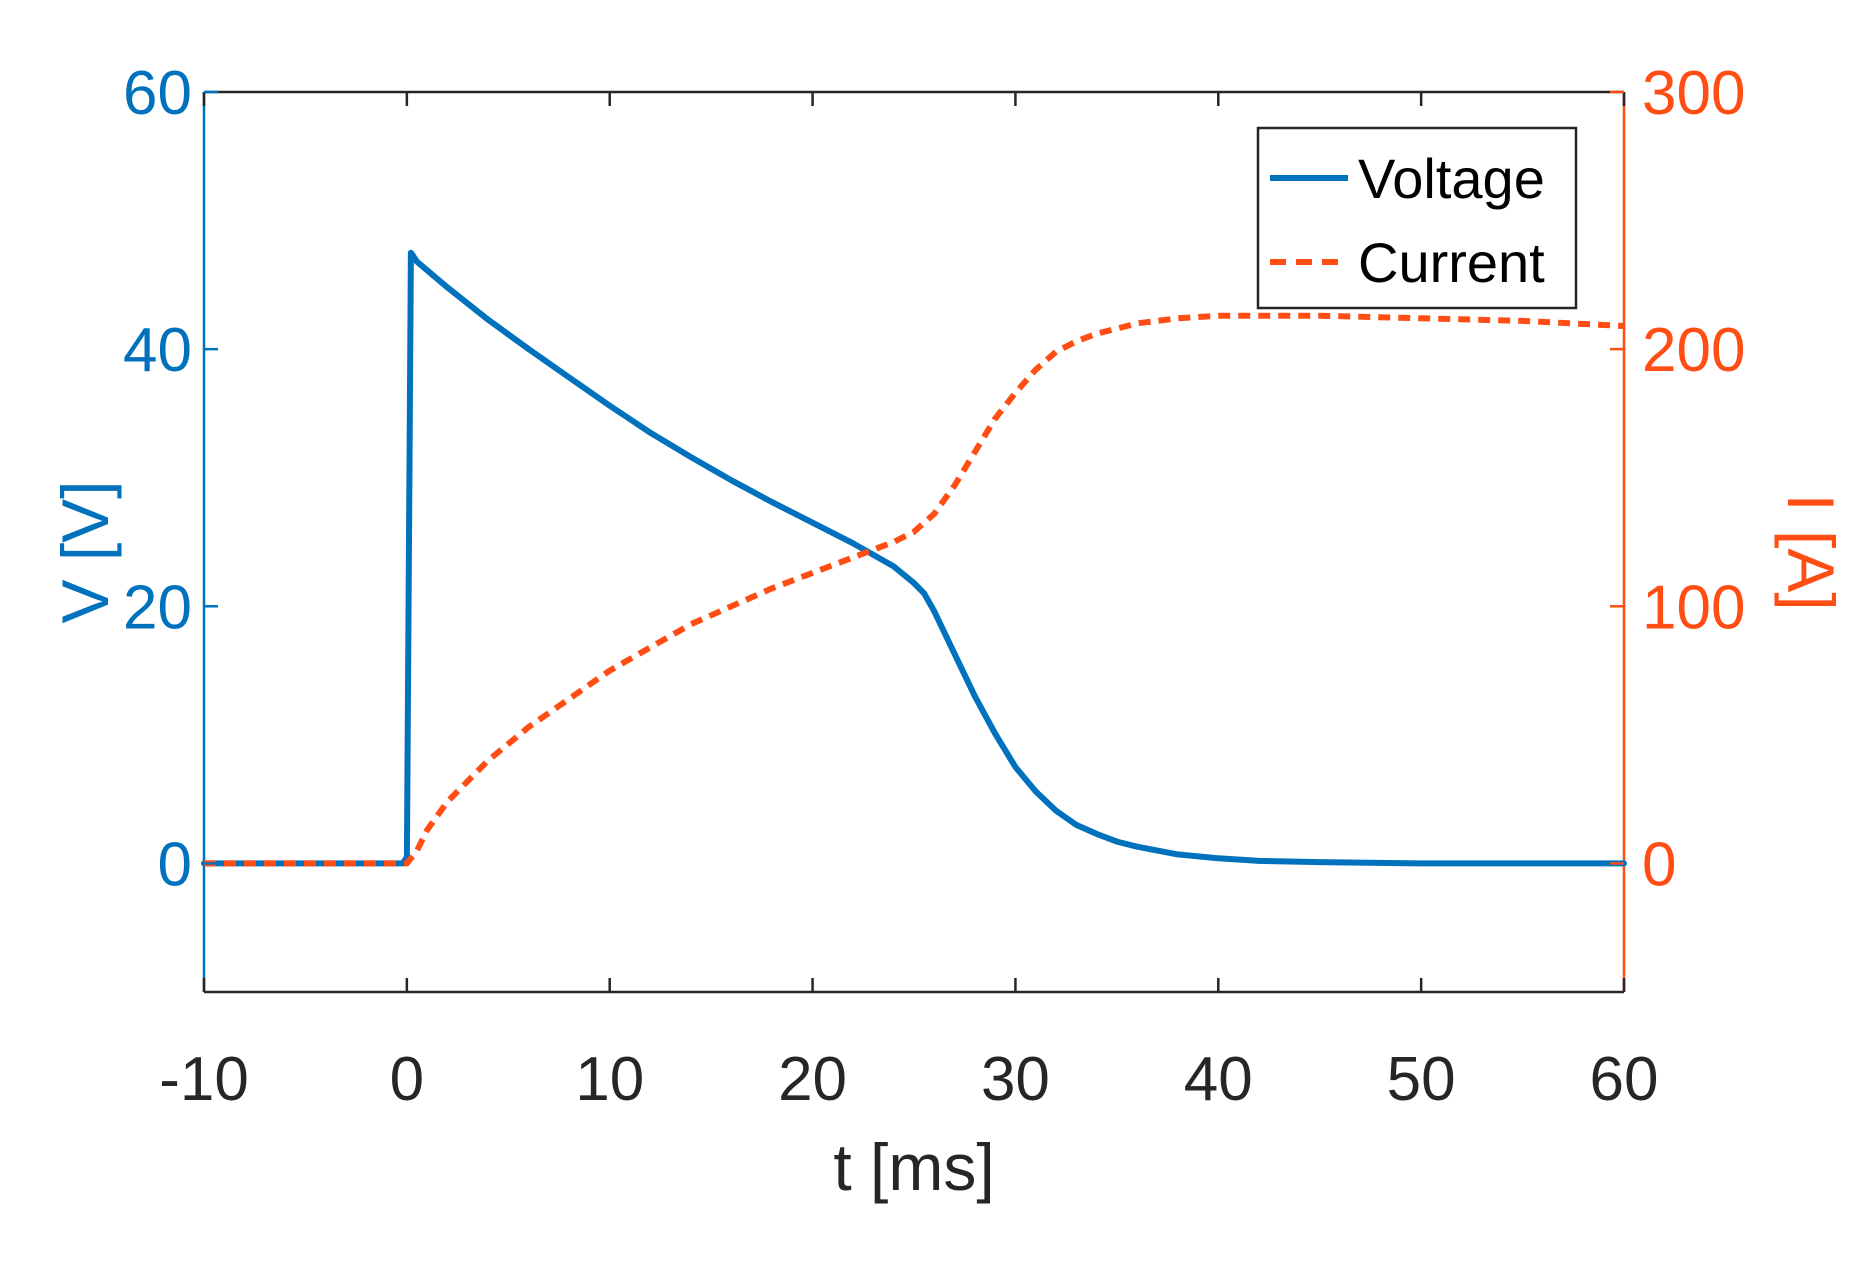 The height and width of the screenshot is (1262, 1862). I want to click on y-right-tick-label: 0, so click(1659, 864).